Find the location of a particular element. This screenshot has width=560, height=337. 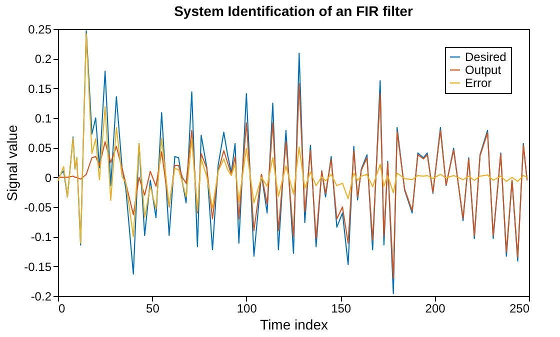

legend-label: Output is located at coordinates (483, 70).